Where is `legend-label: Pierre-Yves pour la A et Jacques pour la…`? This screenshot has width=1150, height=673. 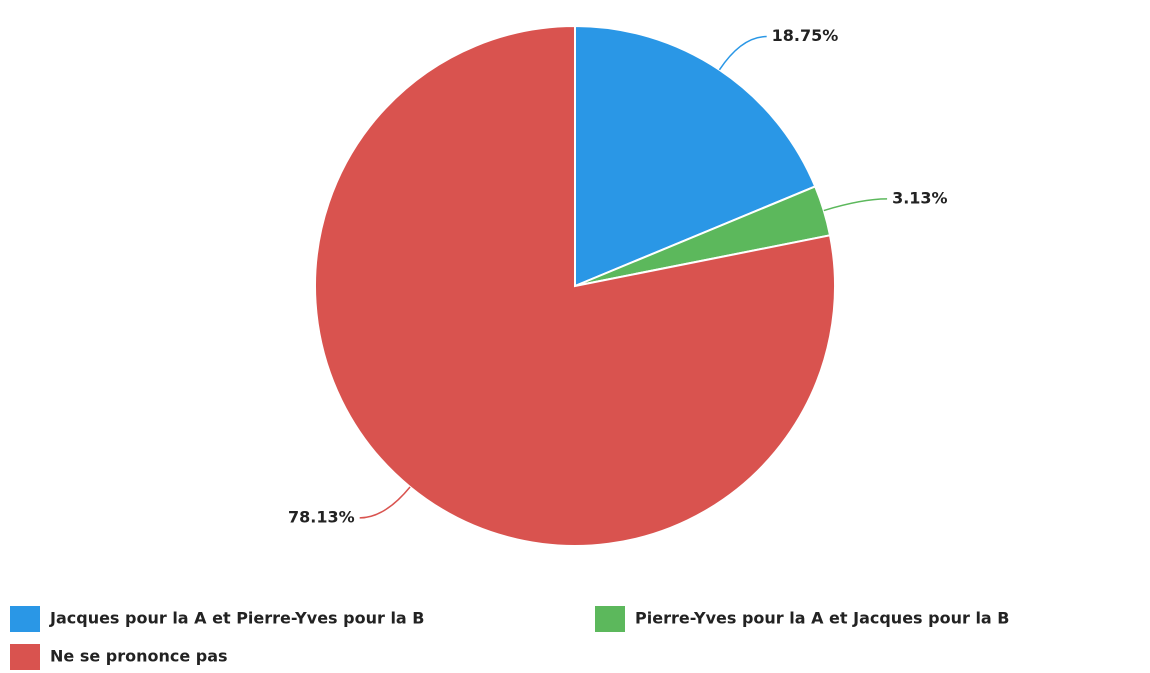 legend-label: Pierre-Yves pour la A et Jacques pour la… is located at coordinates (822, 618).